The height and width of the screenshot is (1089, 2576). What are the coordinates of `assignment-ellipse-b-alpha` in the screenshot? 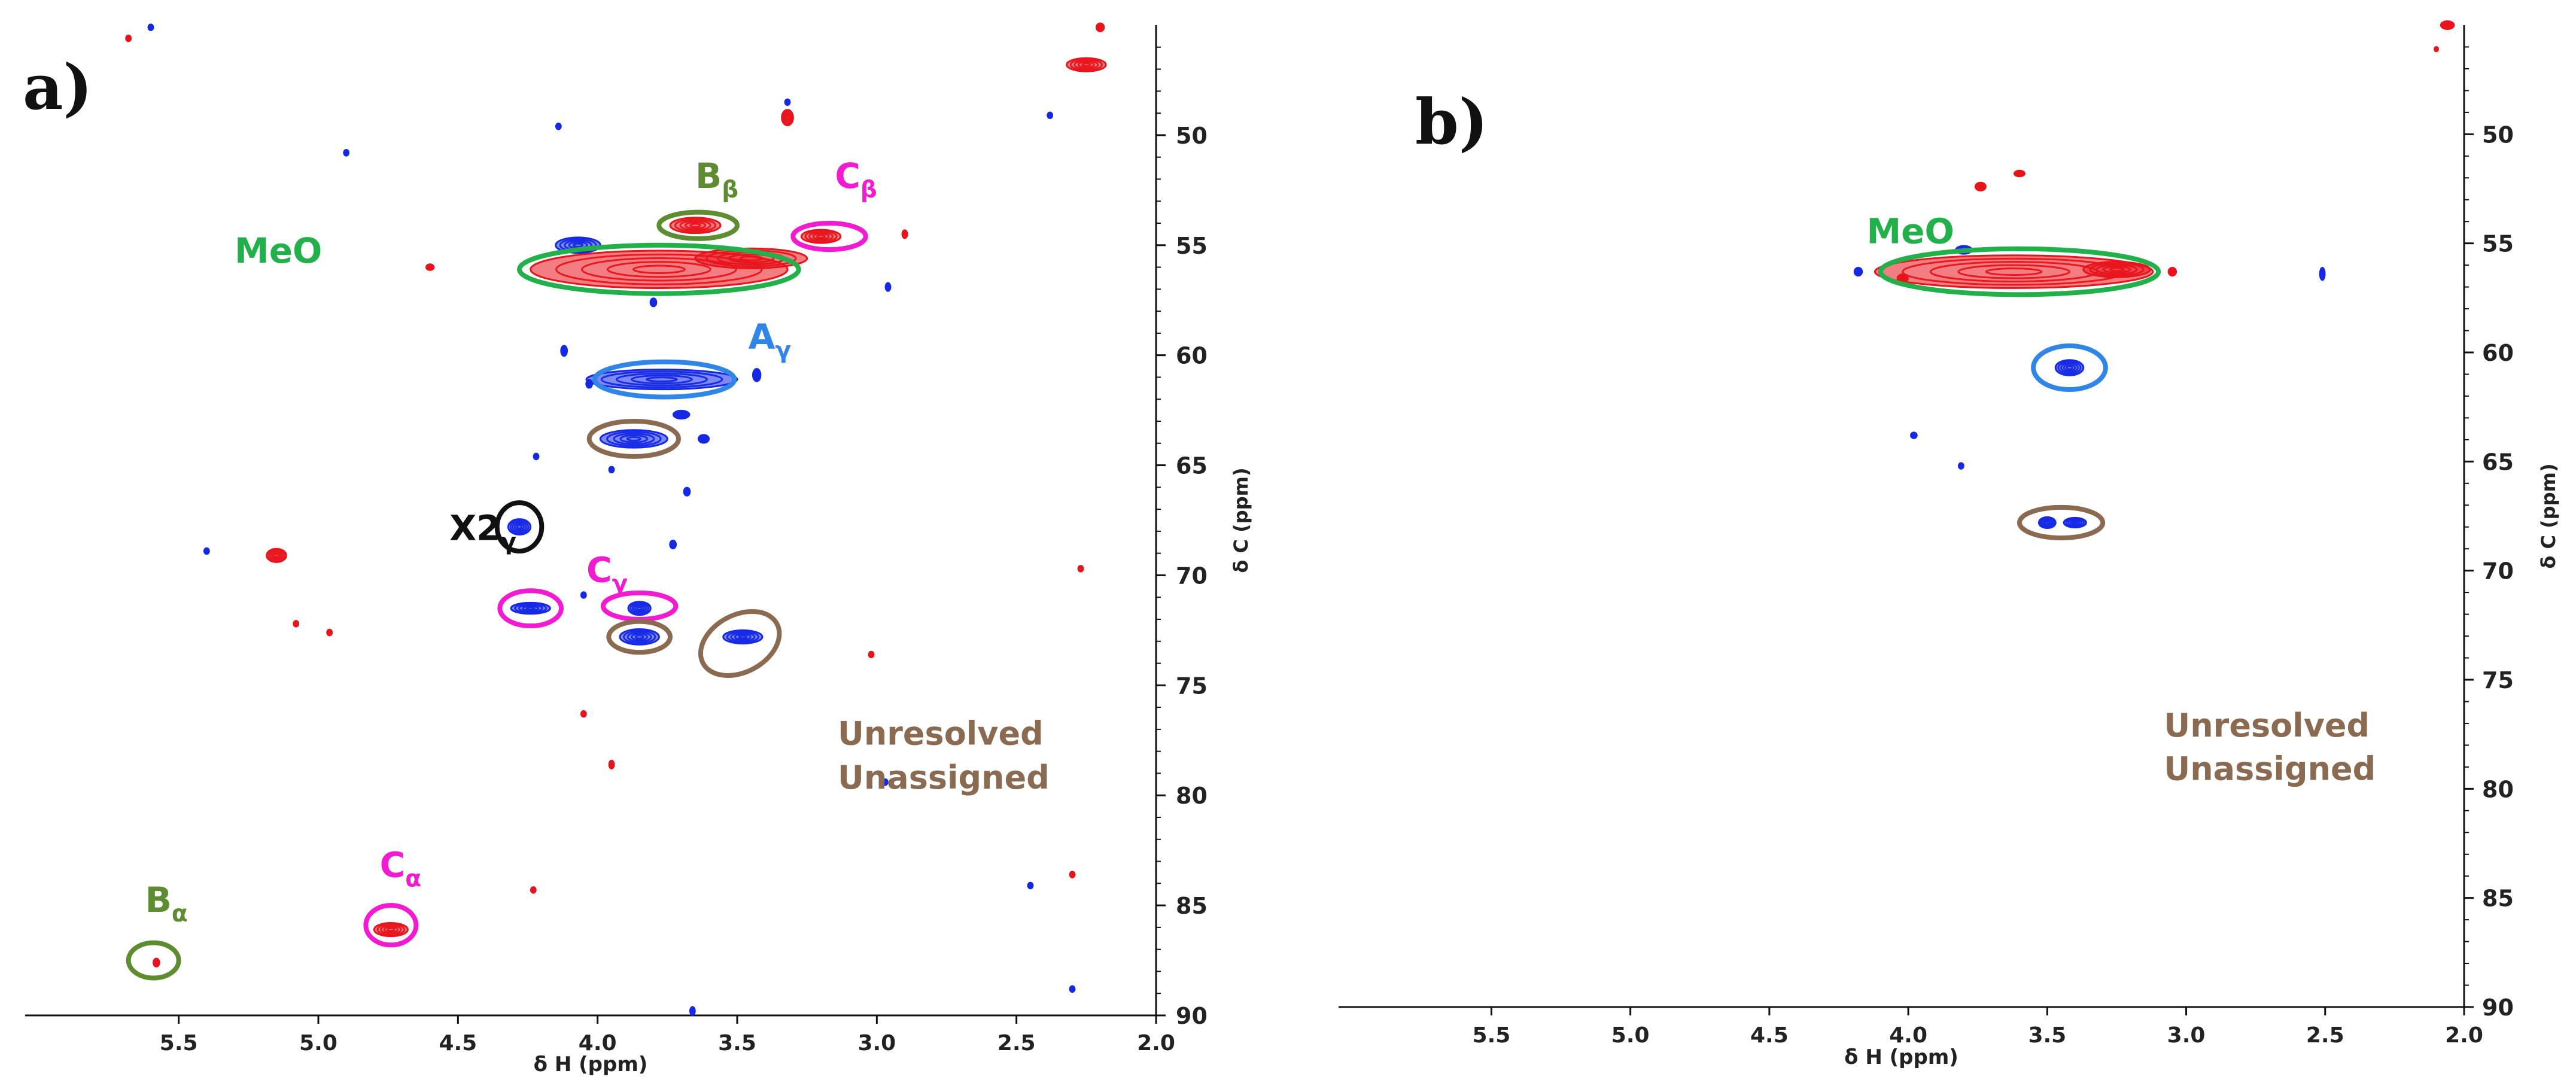 It's located at (154, 960).